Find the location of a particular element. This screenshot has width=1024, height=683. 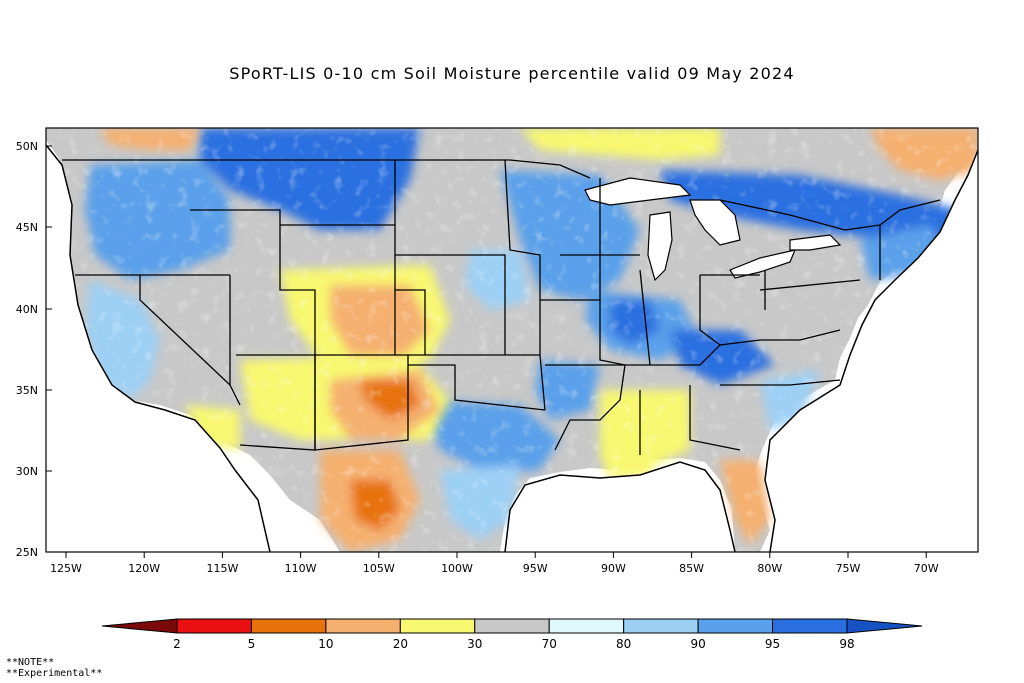

lat-tick-label: 35N is located at coordinates (27, 390).